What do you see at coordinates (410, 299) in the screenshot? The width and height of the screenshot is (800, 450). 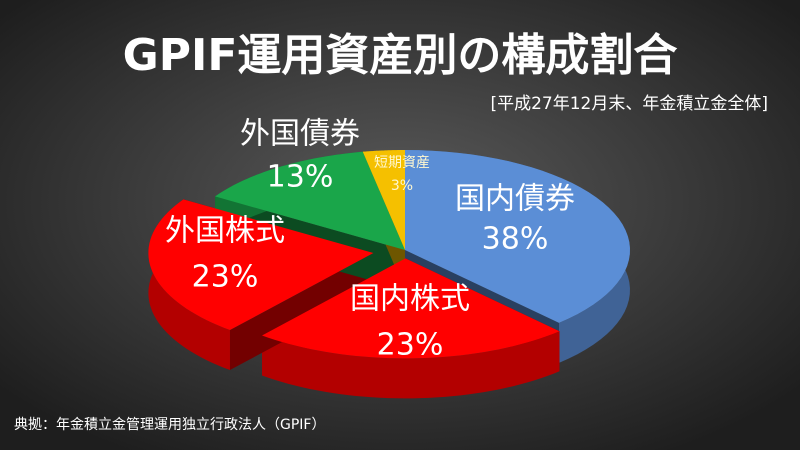 I see `slice-label: 国内株式` at bounding box center [410, 299].